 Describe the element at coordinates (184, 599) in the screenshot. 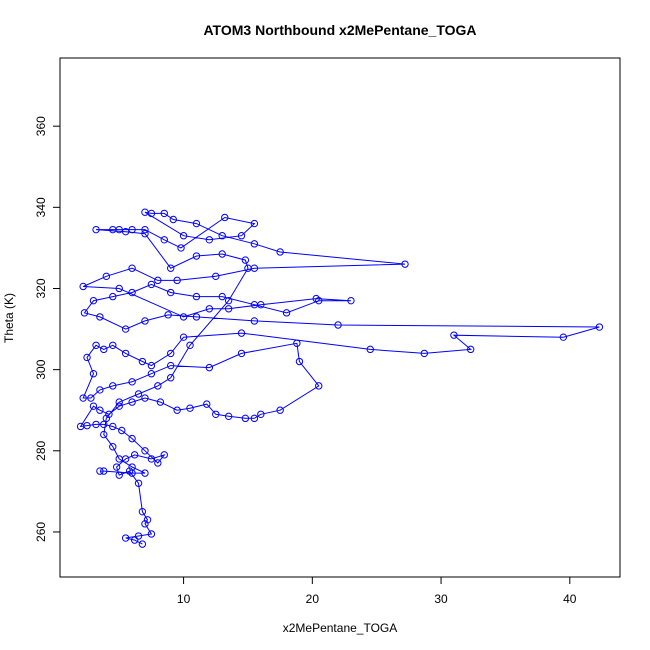

I see `x-tick-label: 10` at that location.